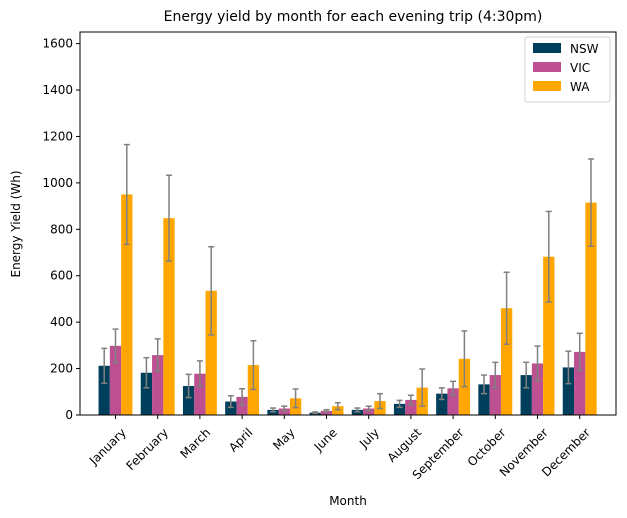  Describe the element at coordinates (127, 304) in the screenshot. I see `bar-wa-january` at that location.